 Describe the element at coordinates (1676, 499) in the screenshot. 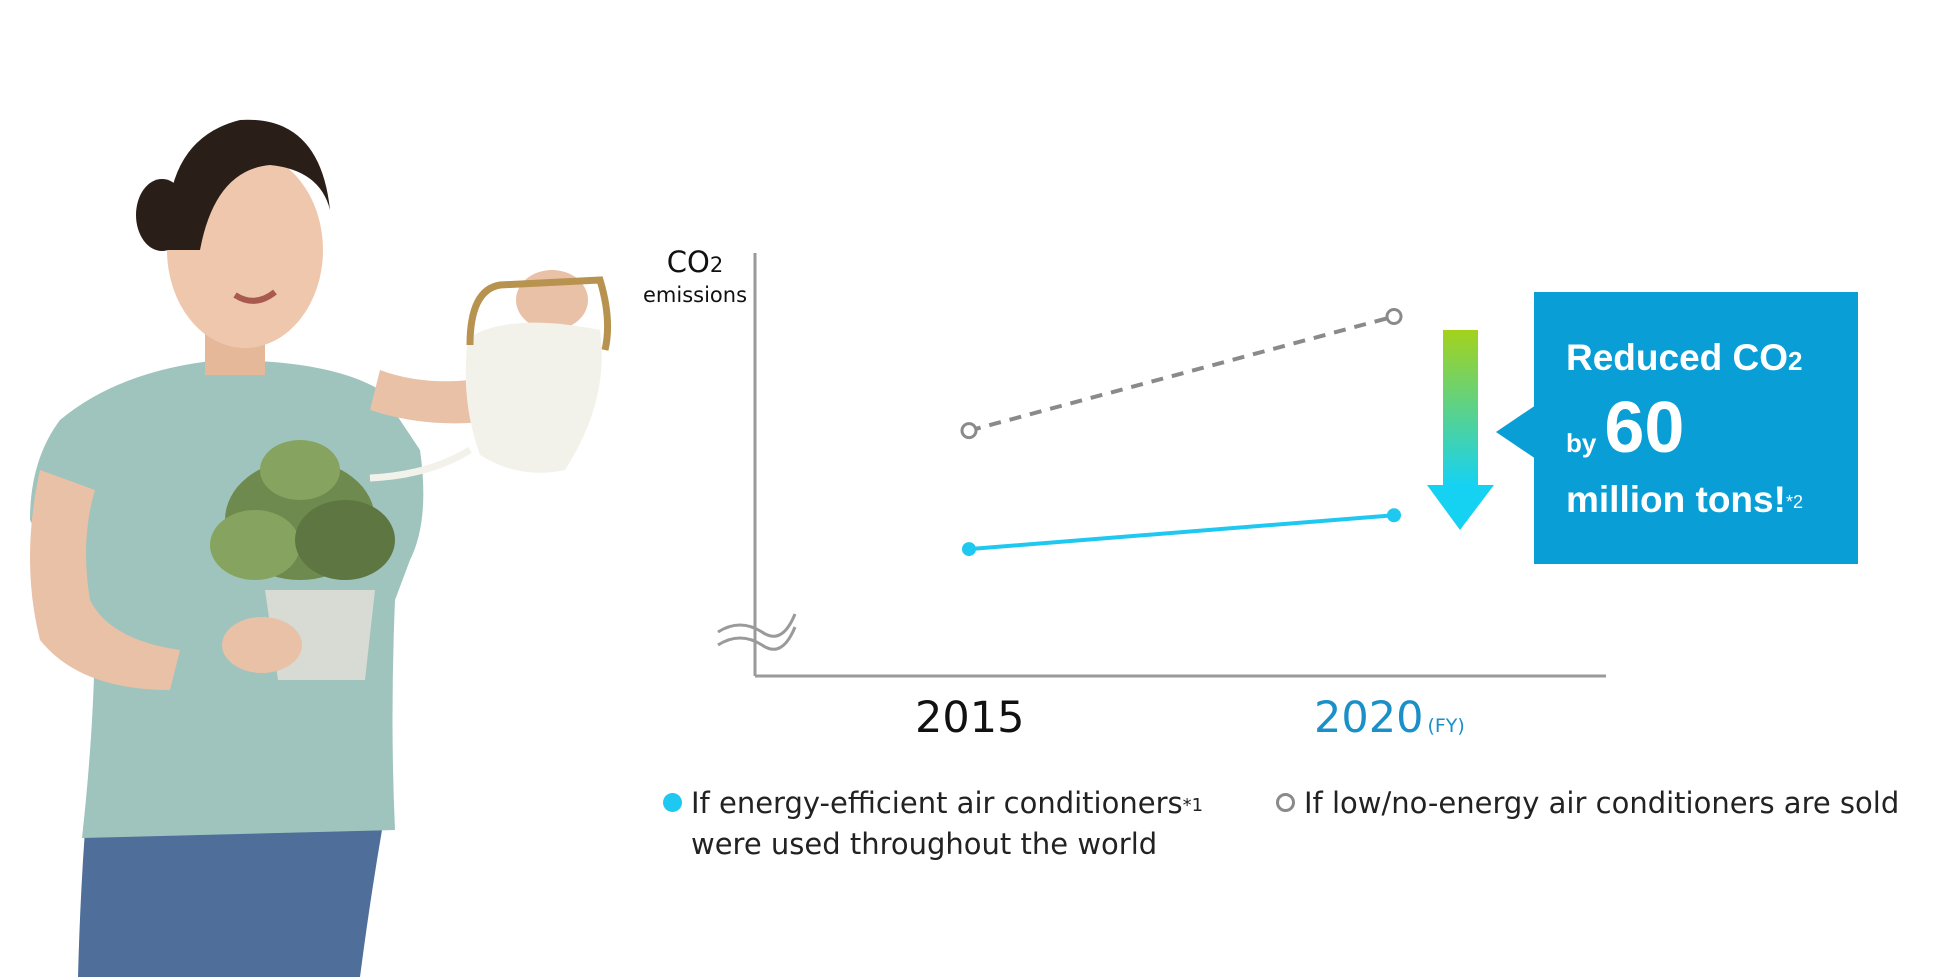

I see `callout-unit-text: million tons!` at that location.